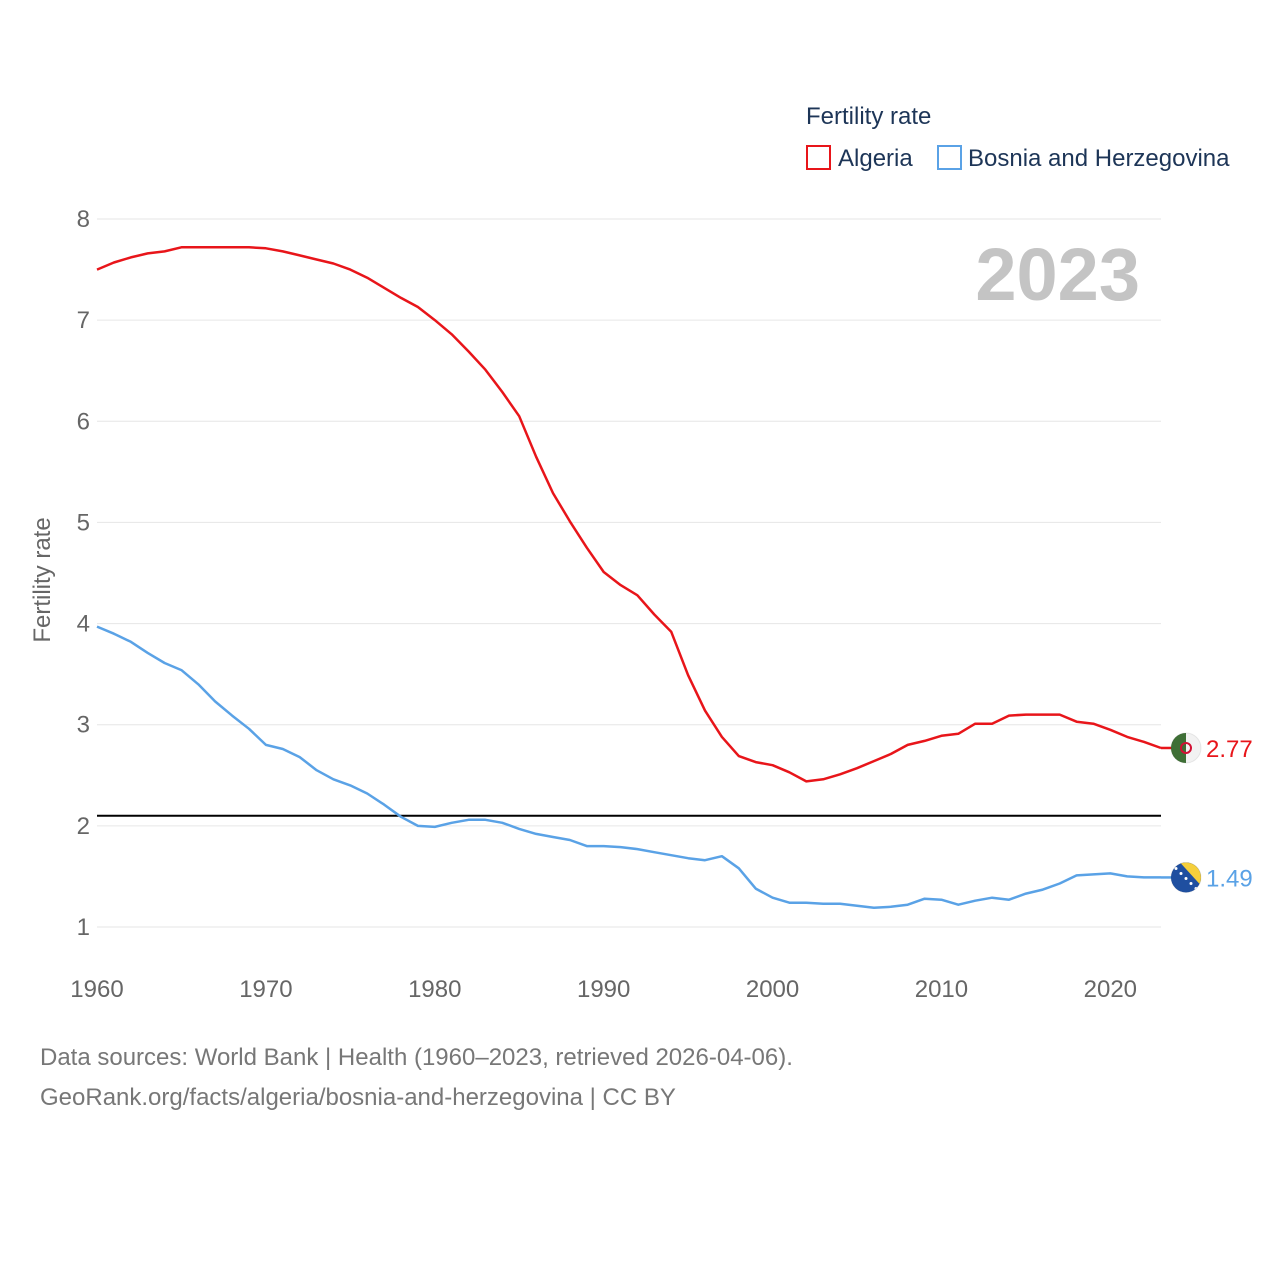 This screenshot has height=1280, width=1280. What do you see at coordinates (1057, 274) in the screenshot?
I see `year-label: 2023` at bounding box center [1057, 274].